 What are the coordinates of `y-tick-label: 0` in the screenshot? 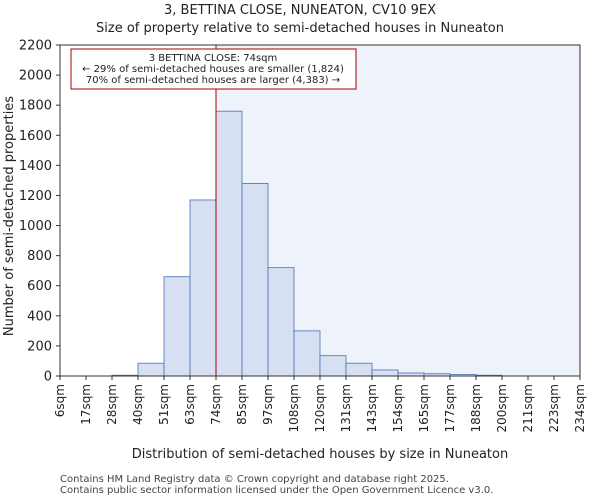 It's located at (48, 377).